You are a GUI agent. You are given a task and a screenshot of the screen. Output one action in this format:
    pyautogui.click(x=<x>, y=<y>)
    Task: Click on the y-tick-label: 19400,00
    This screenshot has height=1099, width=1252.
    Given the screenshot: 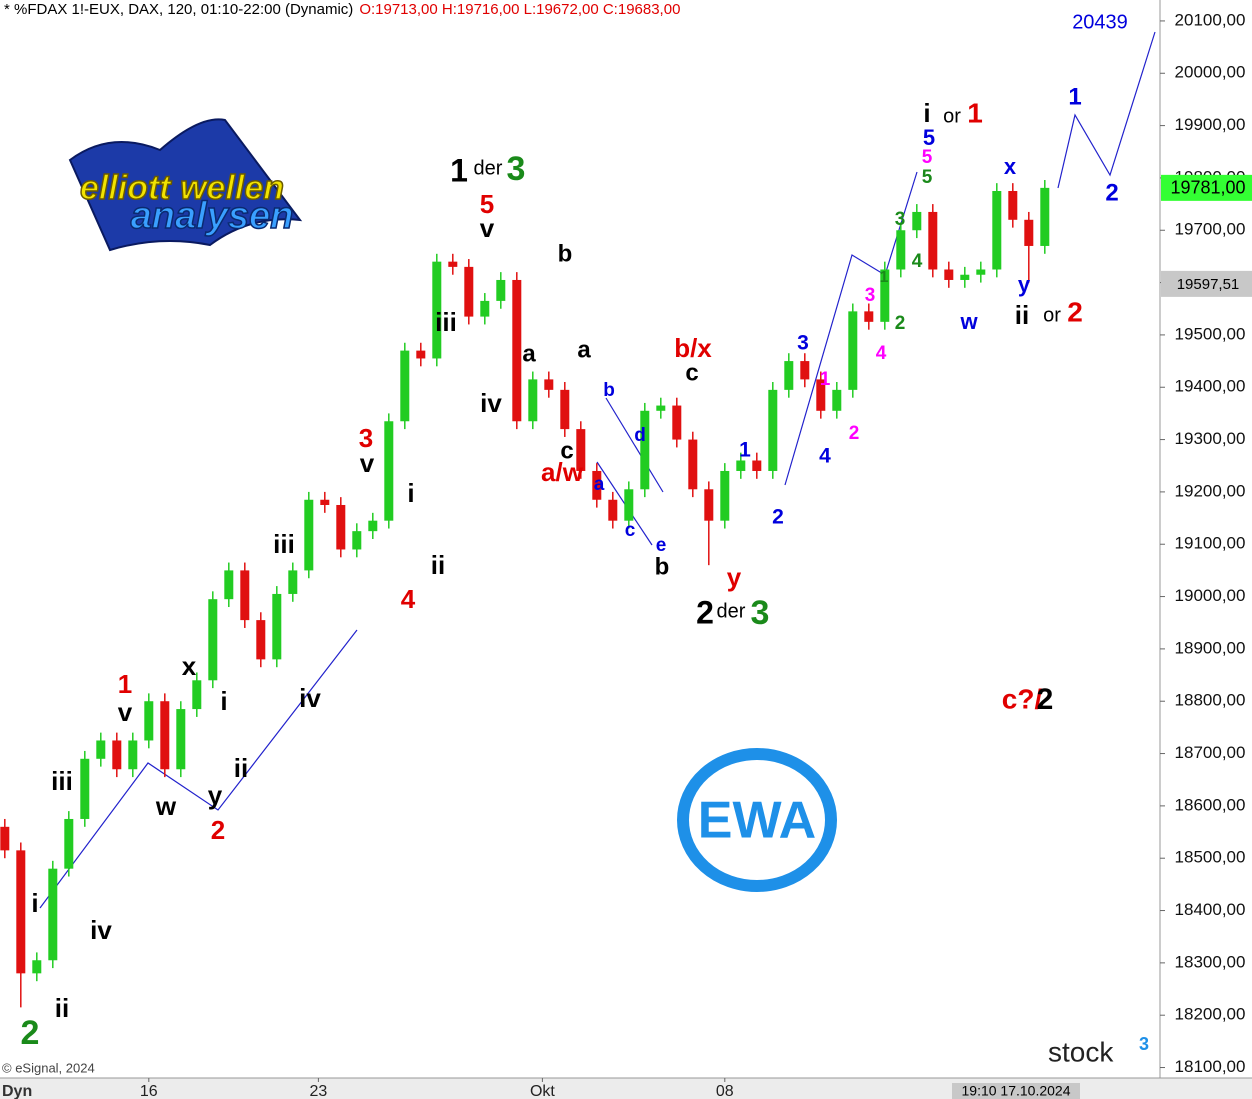 What is the action you would take?
    pyautogui.click(x=1210, y=386)
    